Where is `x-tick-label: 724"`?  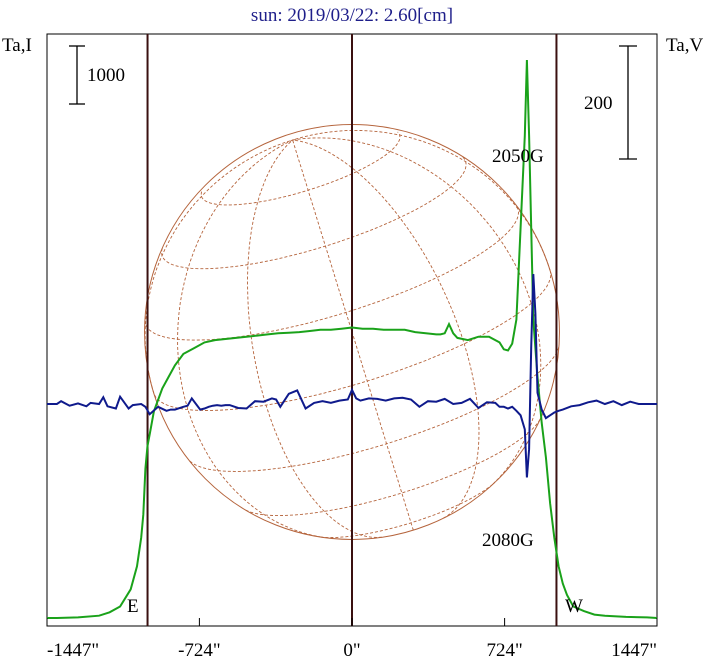 x-tick-label: 724" is located at coordinates (504, 650).